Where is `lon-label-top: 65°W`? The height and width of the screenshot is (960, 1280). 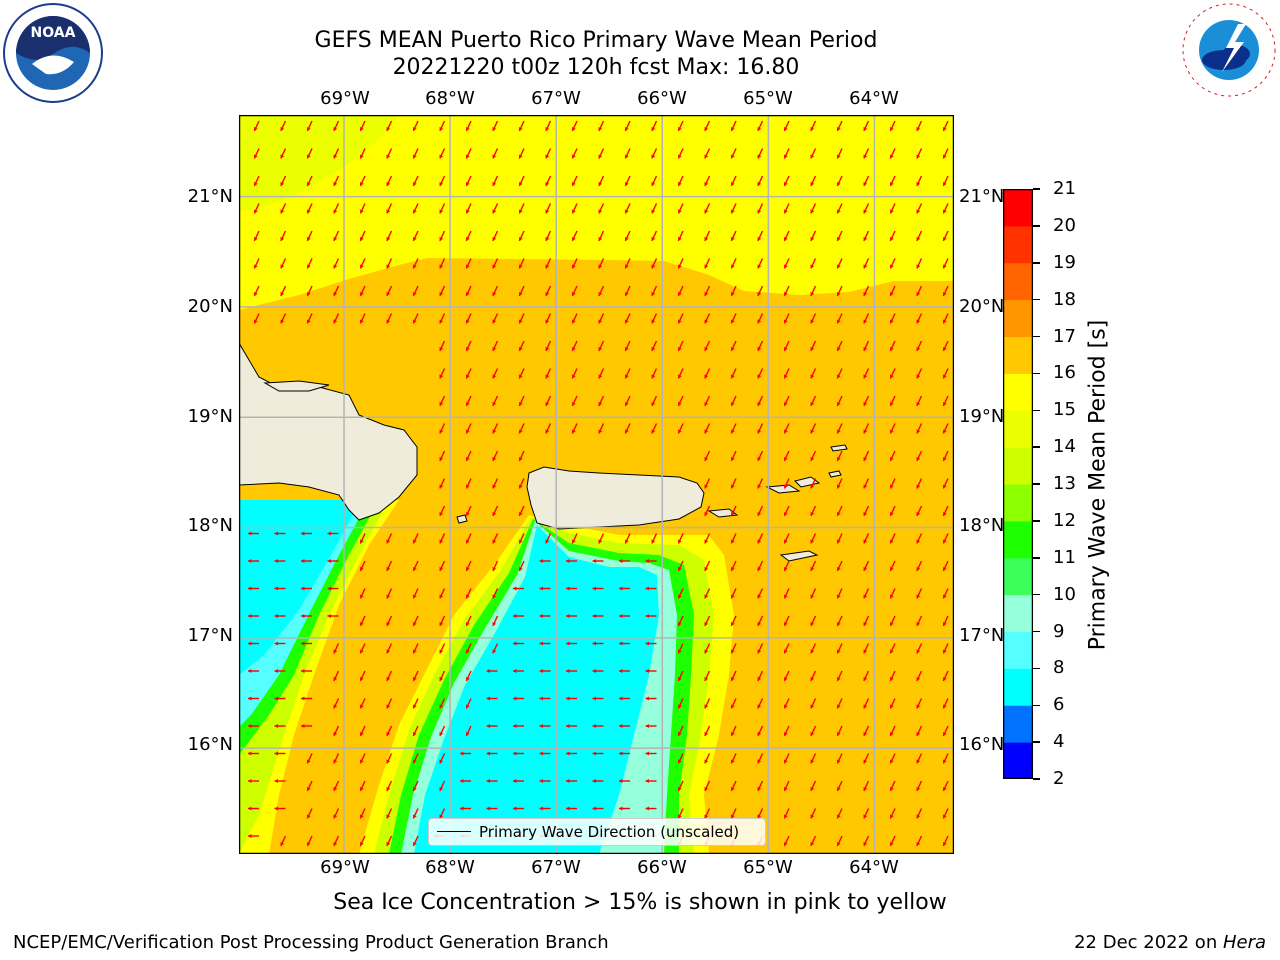 lon-label-top: 65°W is located at coordinates (768, 98).